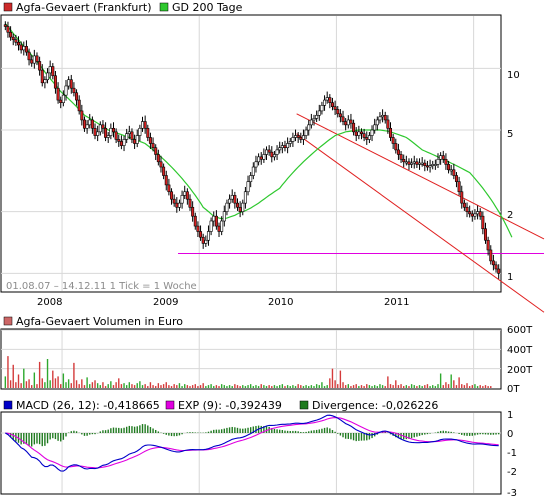 This screenshot has width=545, height=502. Describe the element at coordinates (207, 7) in the screenshot. I see `legend-gd200-label: GD 200 Tage` at that location.